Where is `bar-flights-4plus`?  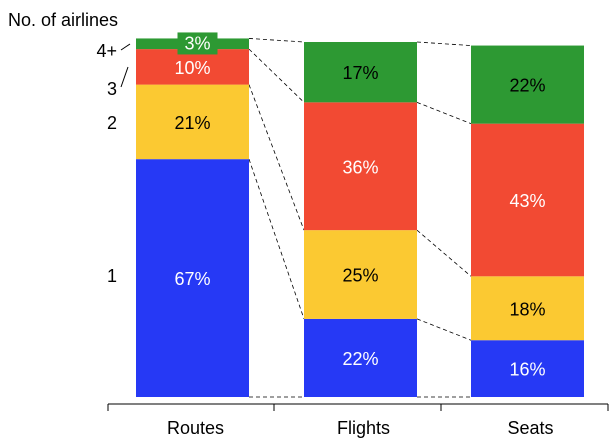 bar-flights-4plus is located at coordinates (360, 72).